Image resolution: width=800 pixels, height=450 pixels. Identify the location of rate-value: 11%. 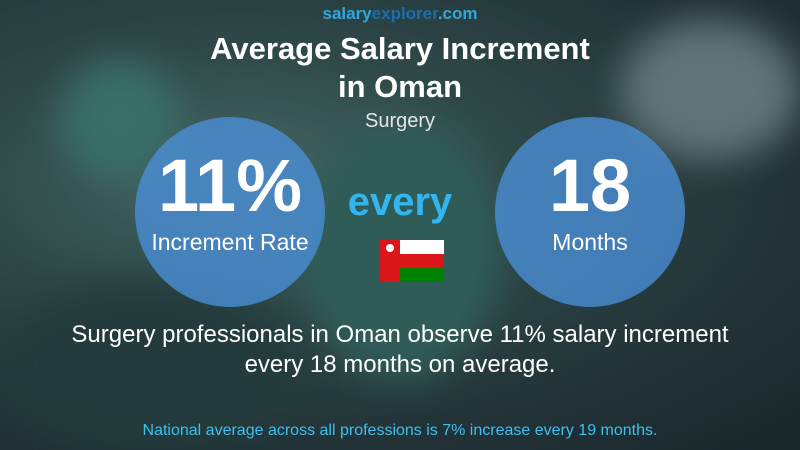
(230, 185).